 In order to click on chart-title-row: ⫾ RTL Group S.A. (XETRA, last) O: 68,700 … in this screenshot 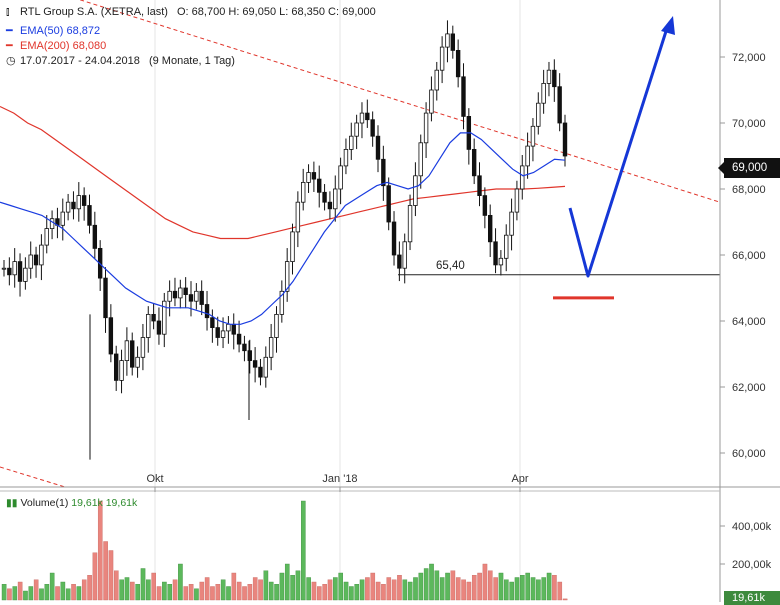, I will do `click(191, 12)`.